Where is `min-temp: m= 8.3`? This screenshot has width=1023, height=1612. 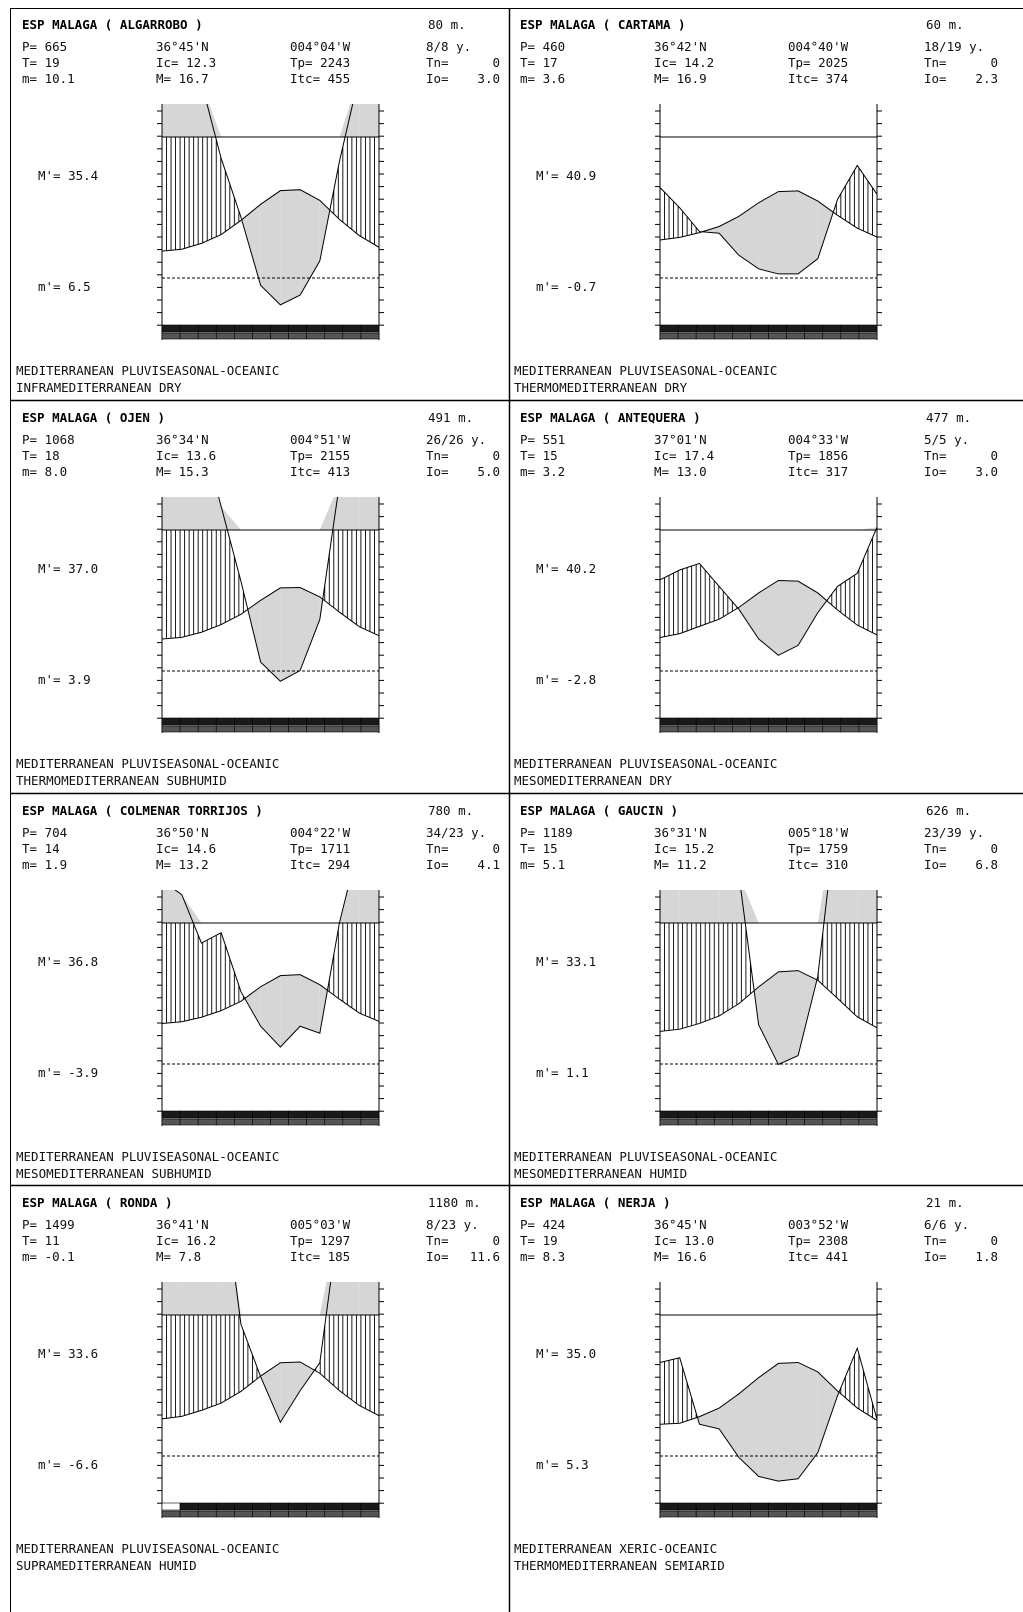
min-temp: m= 8.3 is located at coordinates (542, 1256).